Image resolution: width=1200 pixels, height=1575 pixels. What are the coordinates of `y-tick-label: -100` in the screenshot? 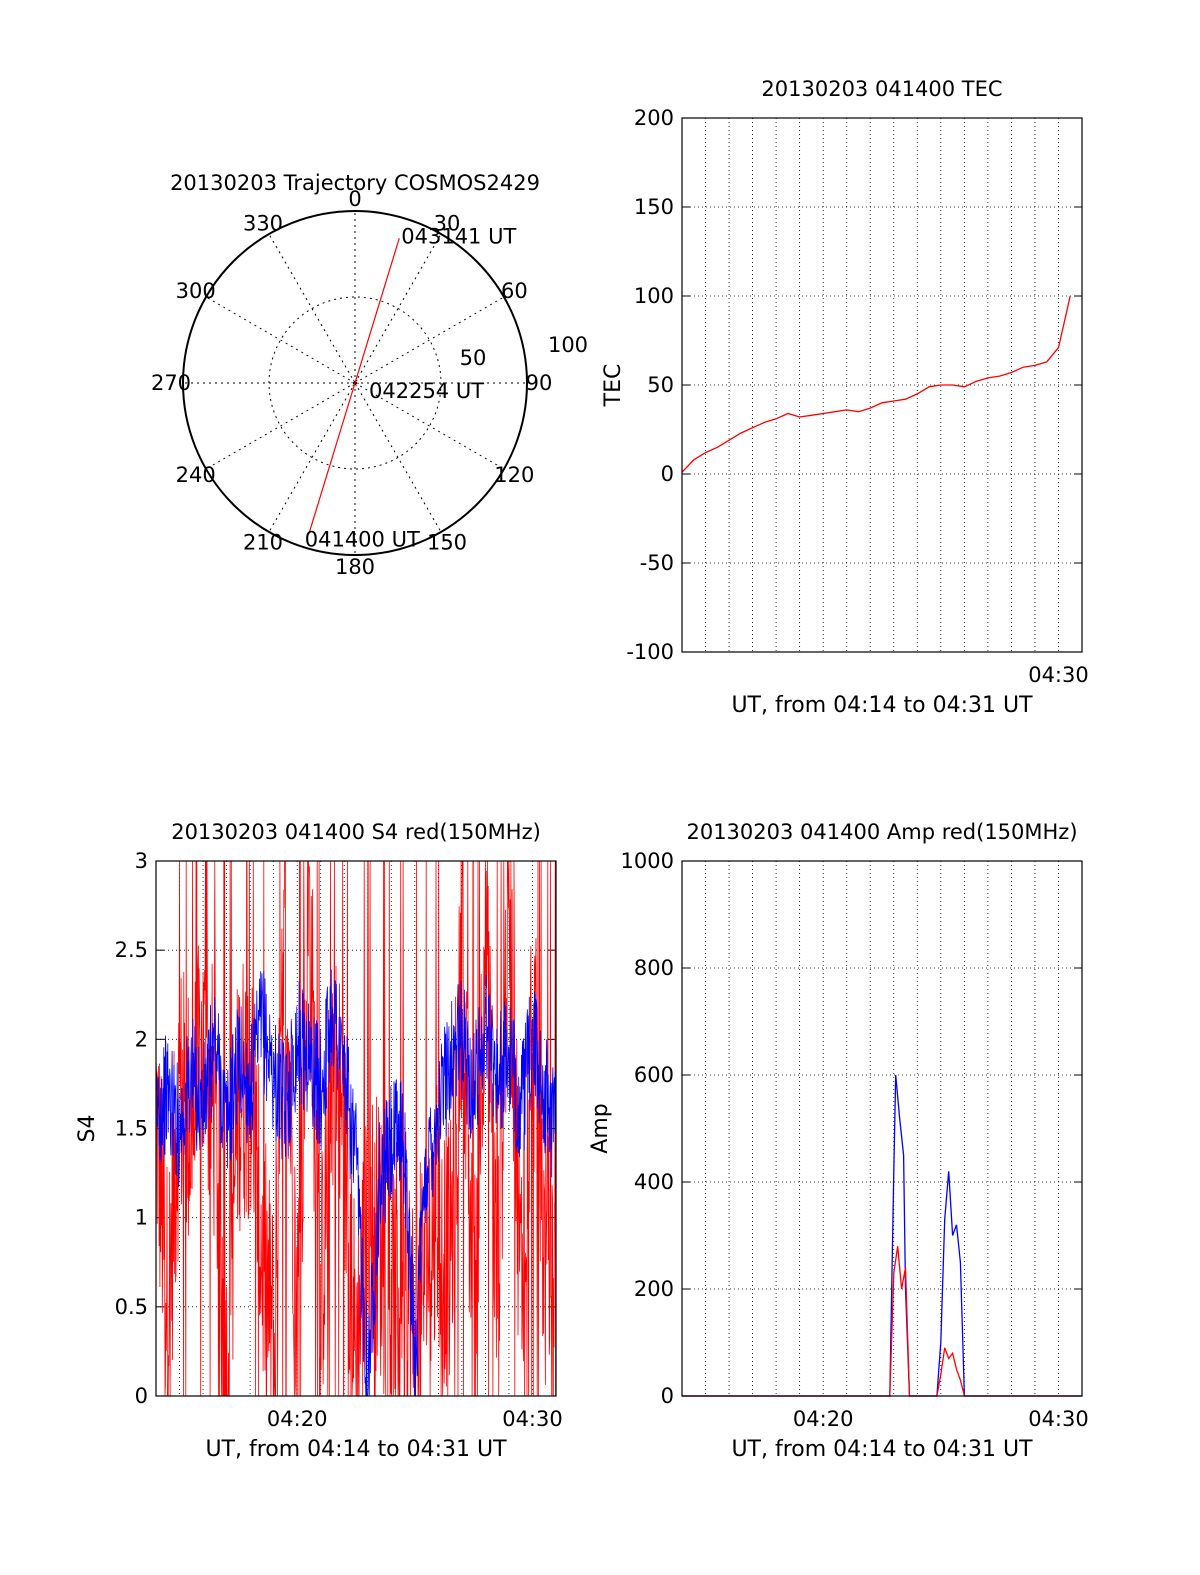 It's located at (650, 652).